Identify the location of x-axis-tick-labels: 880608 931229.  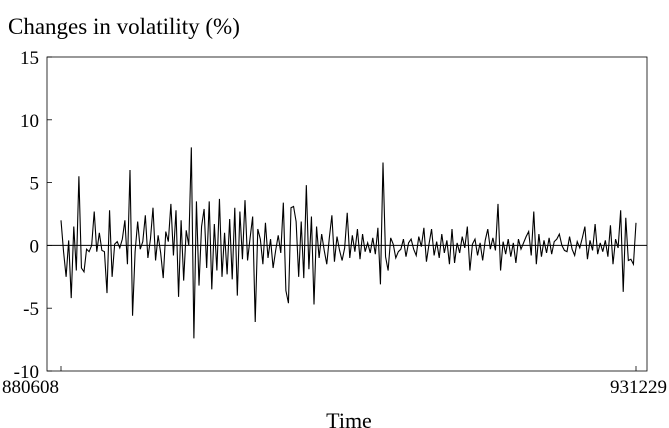
(334, 382).